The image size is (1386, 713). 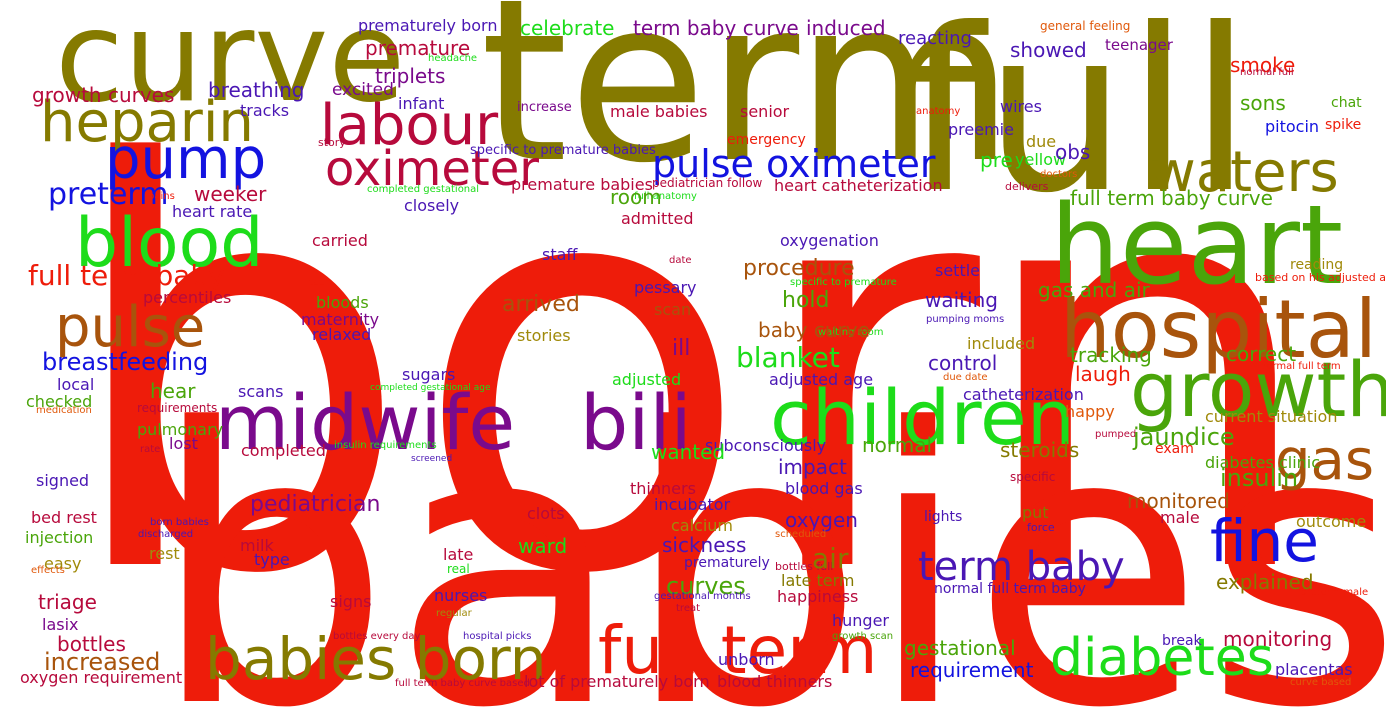 I want to click on word-growth-scan: growth scan, so click(x=863, y=636).